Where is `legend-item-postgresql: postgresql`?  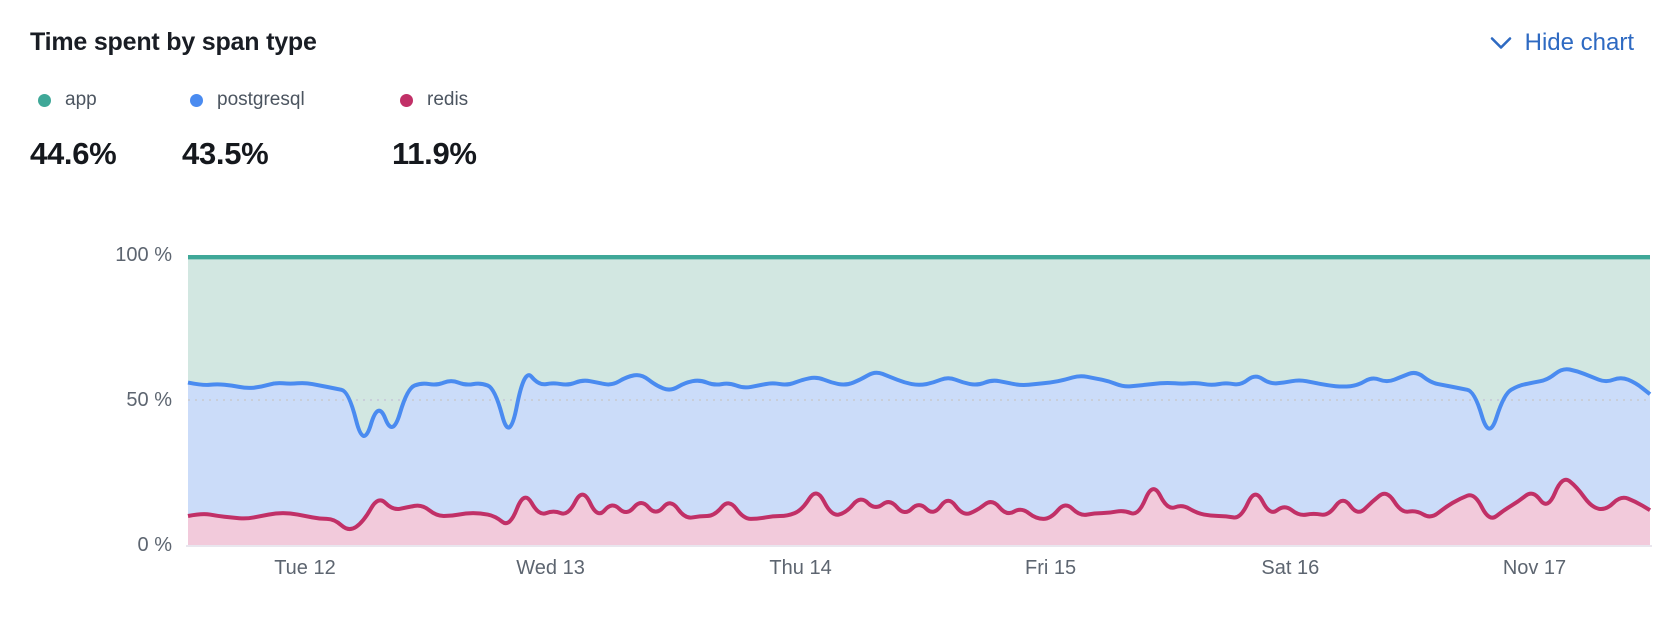
legend-item-postgresql: postgresql is located at coordinates (287, 100).